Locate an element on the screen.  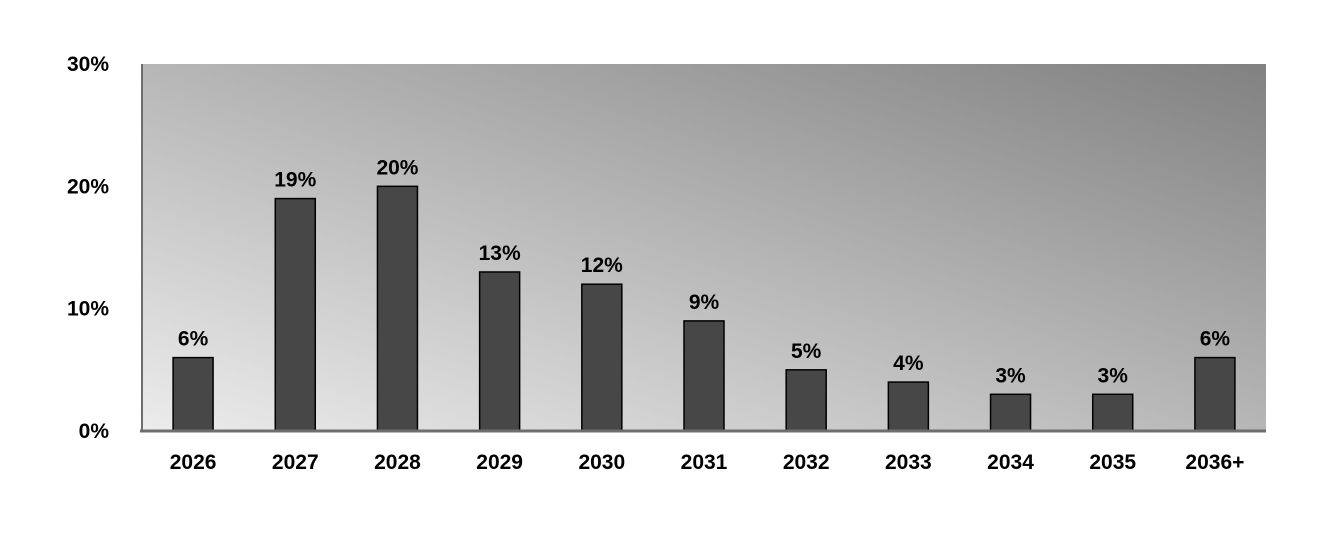
data-label: 12% is located at coordinates (602, 265).